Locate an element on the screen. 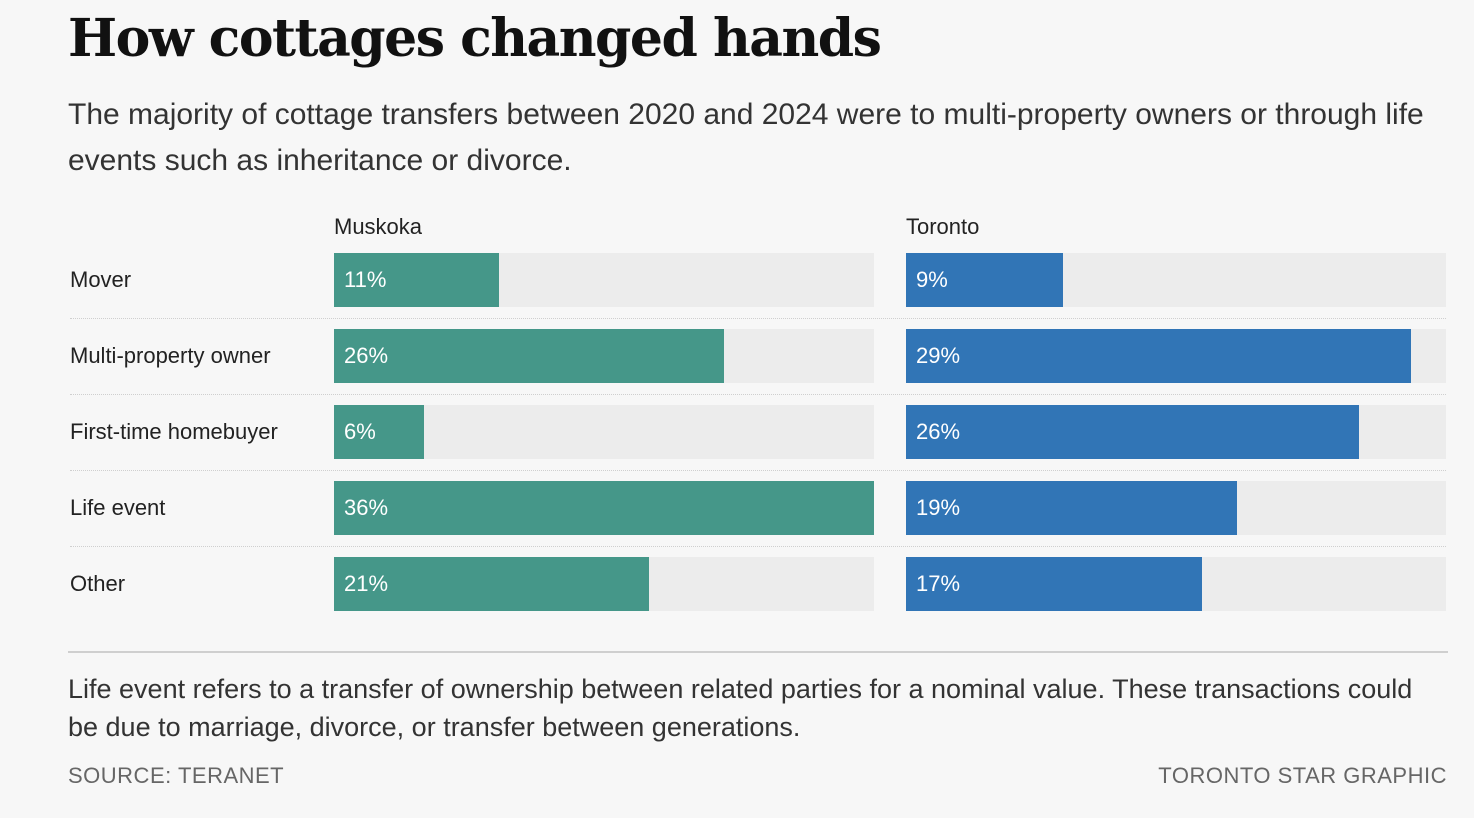 The image size is (1474, 818). category-label: Life event is located at coordinates (118, 507).